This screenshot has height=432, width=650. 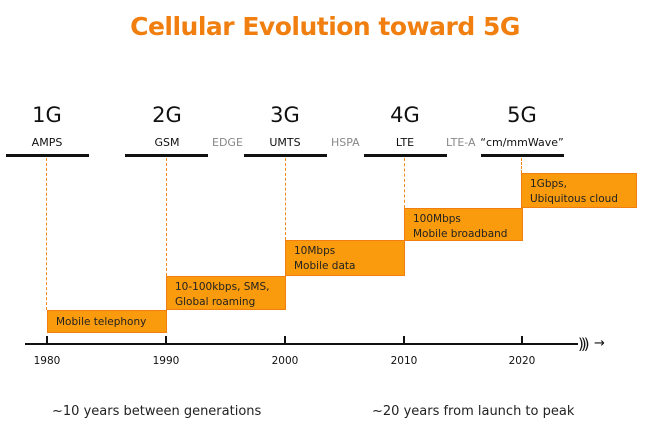 I want to click on capability-line: 10Mbps, so click(x=315, y=251).